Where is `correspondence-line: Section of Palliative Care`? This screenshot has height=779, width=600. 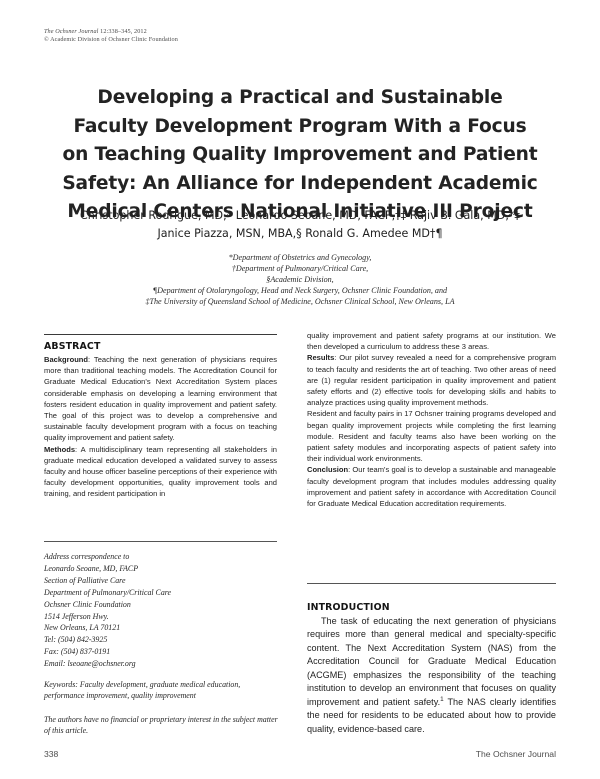 correspondence-line: Section of Palliative Care is located at coordinates (85, 580).